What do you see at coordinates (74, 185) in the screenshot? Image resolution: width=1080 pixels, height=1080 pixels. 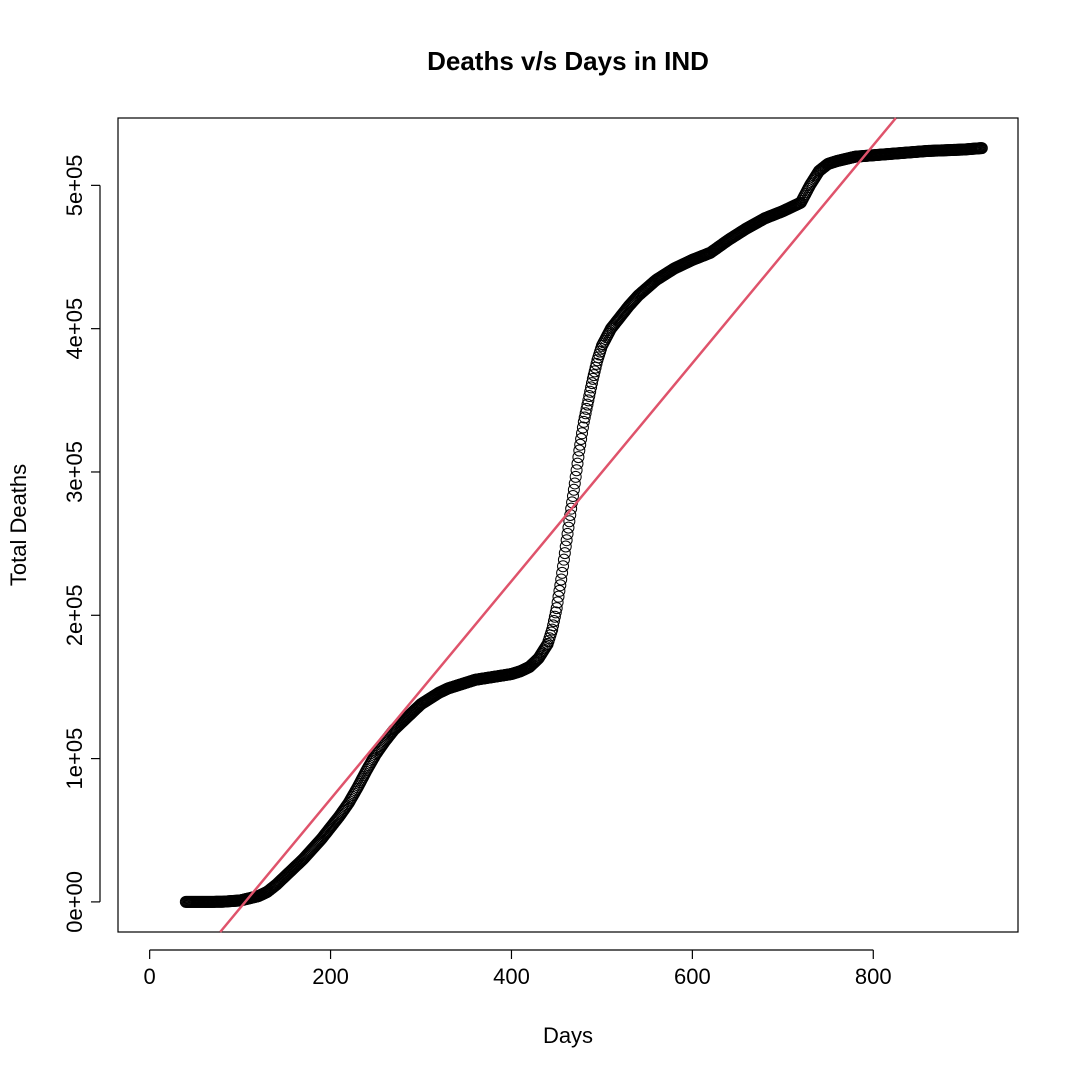 I see `y-tick-label: 5e+05` at bounding box center [74, 185].